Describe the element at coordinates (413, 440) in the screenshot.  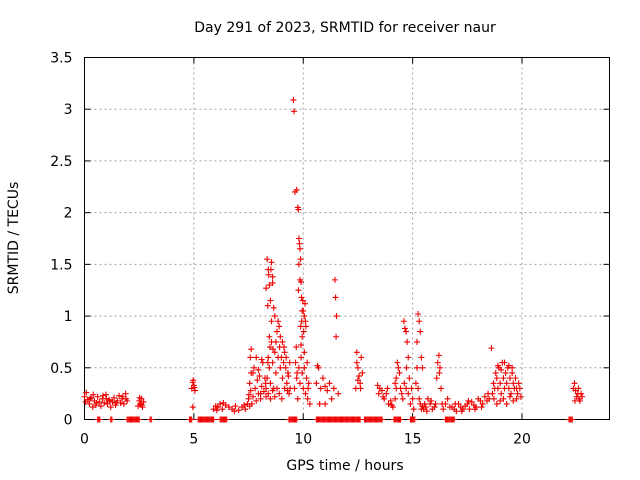
I see `x-tick-label: 15` at that location.